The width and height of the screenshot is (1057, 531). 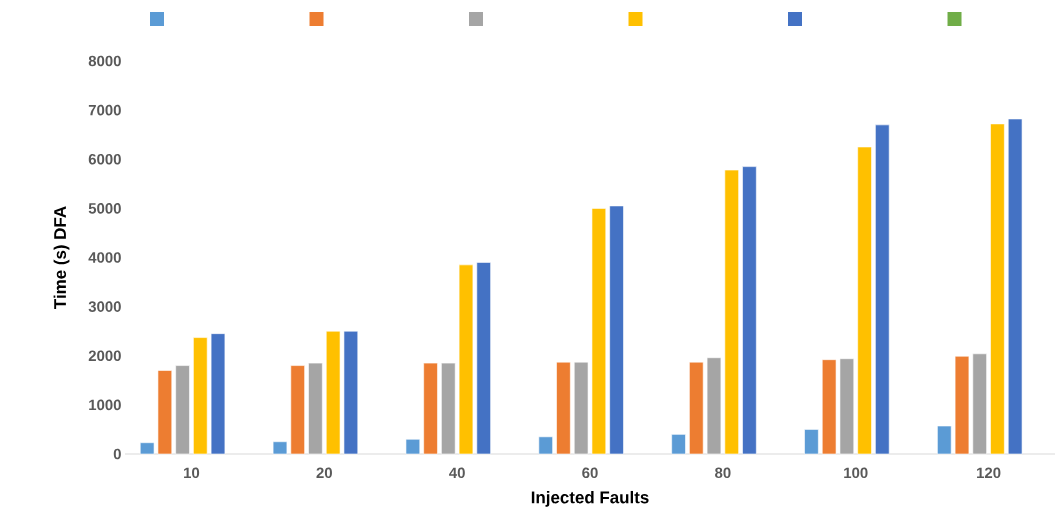 What do you see at coordinates (457, 473) in the screenshot?
I see `x-tick-label: 40` at bounding box center [457, 473].